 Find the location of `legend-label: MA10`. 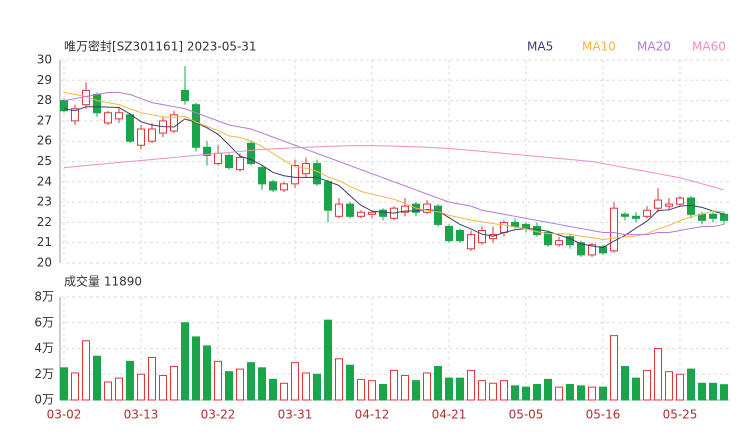

legend-label: MA10 is located at coordinates (599, 47).